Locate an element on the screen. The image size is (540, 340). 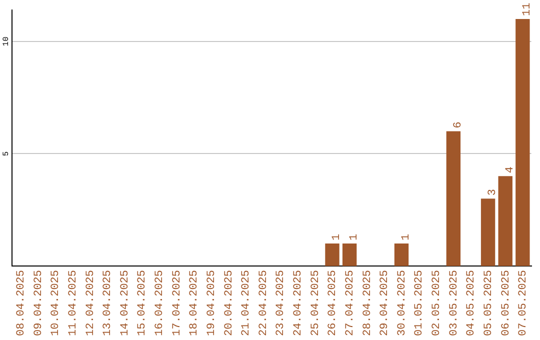
x-tick-label: 12.04.2025 is located at coordinates (90, 303).